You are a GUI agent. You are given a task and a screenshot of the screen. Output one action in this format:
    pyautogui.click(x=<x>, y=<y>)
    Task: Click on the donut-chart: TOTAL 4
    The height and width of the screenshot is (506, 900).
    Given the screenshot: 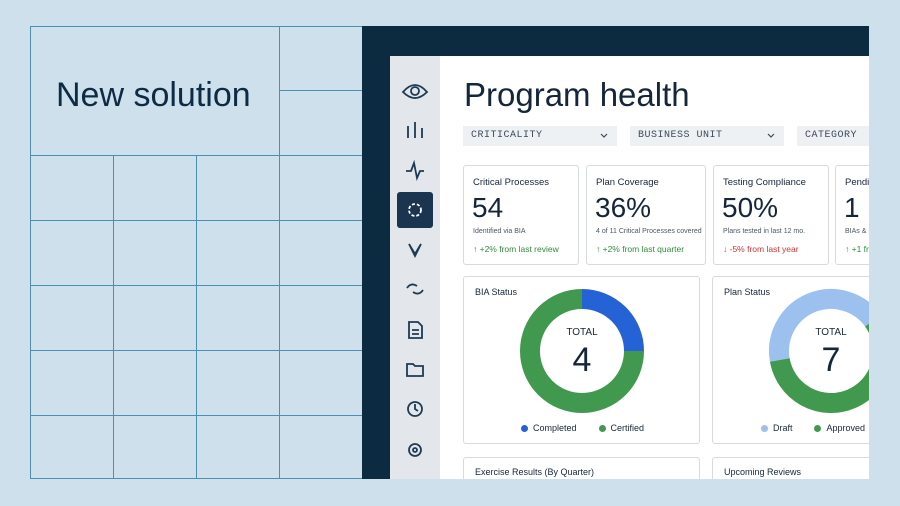 What is the action you would take?
    pyautogui.click(x=582, y=351)
    